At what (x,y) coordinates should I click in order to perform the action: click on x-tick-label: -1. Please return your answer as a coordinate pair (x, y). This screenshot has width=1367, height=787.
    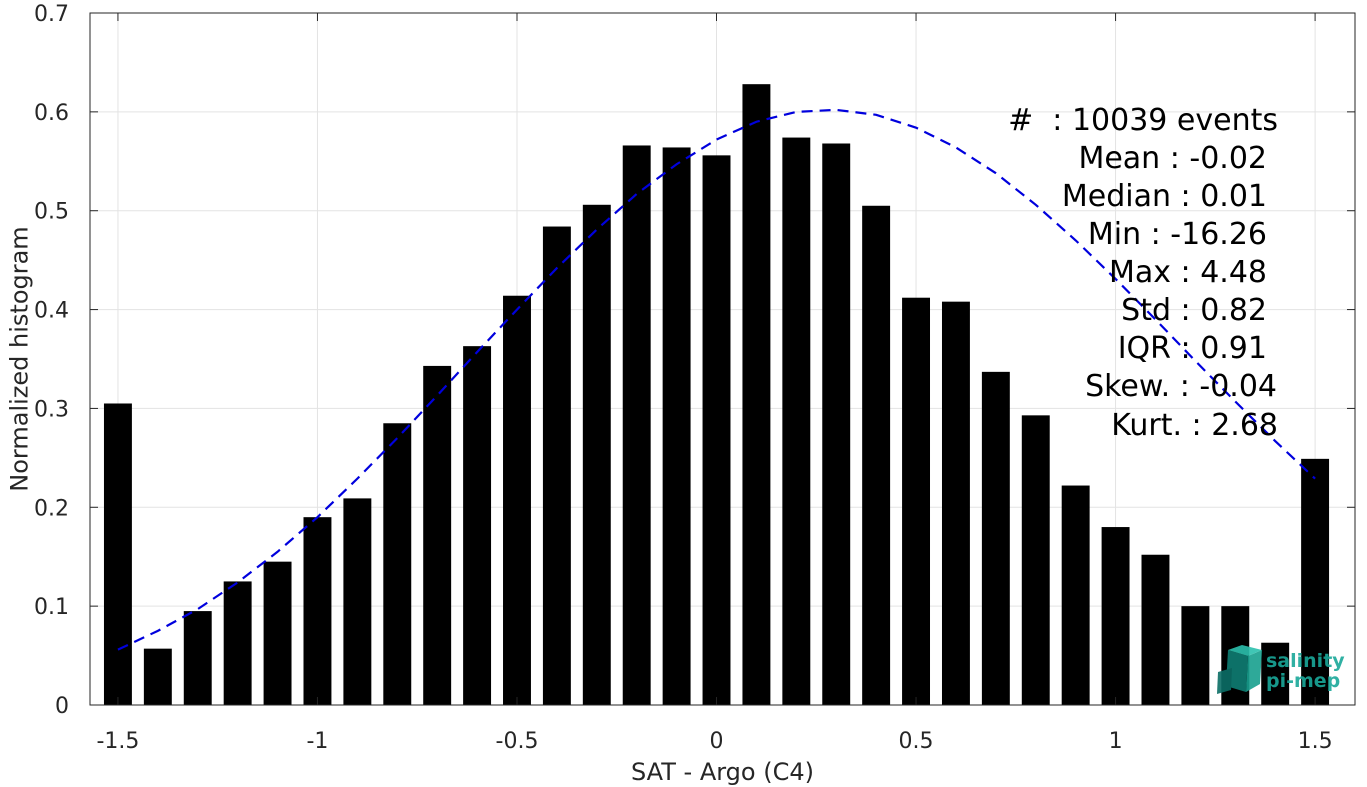
    Looking at the image, I should click on (317, 741).